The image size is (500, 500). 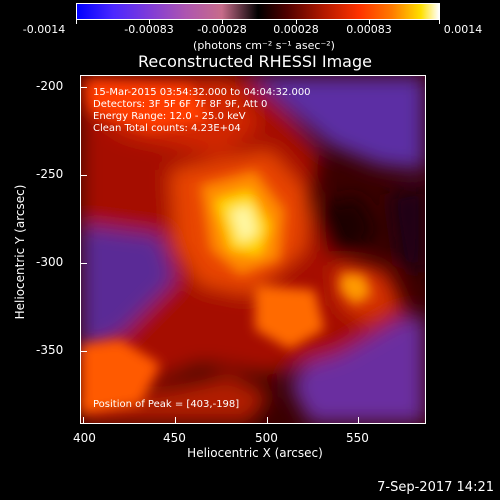 What do you see at coordinates (44, 29) in the screenshot?
I see `colorbar-tick-label: -0.0014` at bounding box center [44, 29].